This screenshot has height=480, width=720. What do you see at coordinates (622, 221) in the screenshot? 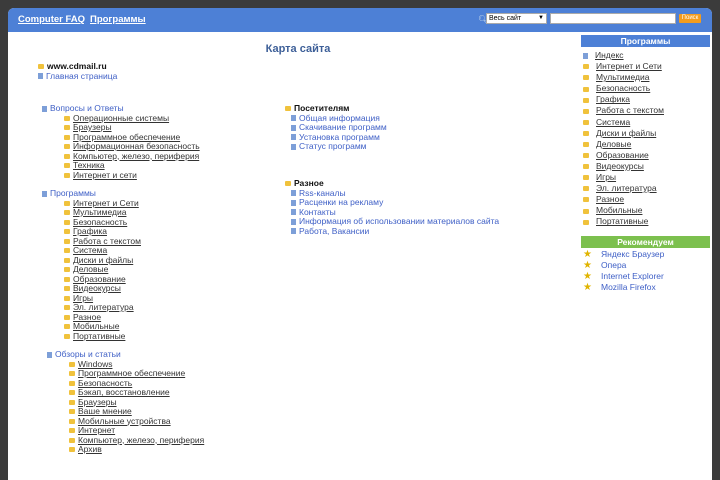
I see `sidebar-link: Портативные` at bounding box center [622, 221].